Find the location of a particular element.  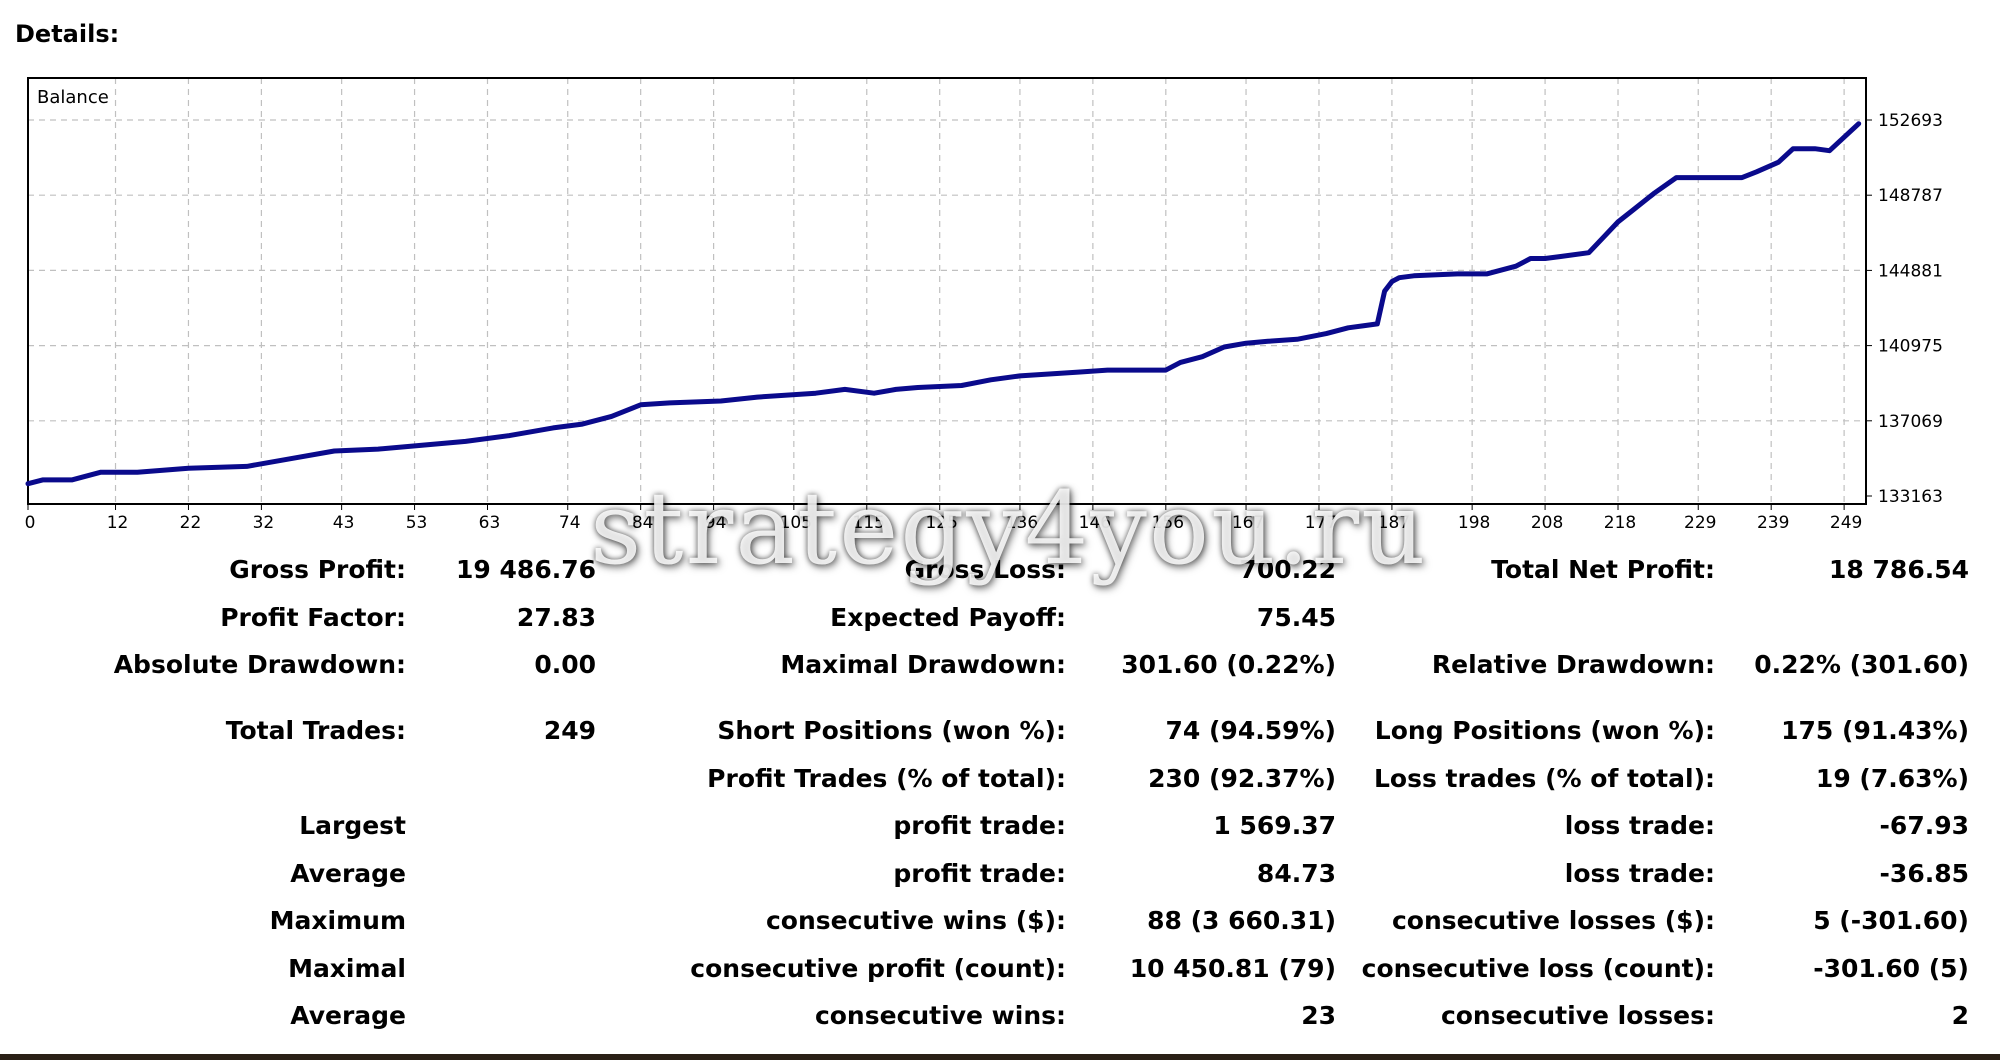

stats-label-3: Long Positions (won %): is located at coordinates (1544, 730).